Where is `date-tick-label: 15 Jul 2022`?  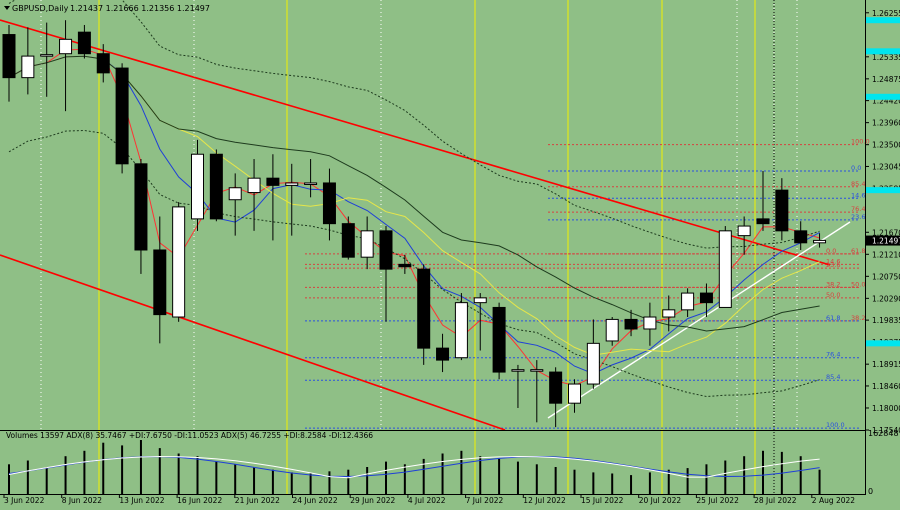 date-tick-label: 15 Jul 2022 is located at coordinates (602, 500).